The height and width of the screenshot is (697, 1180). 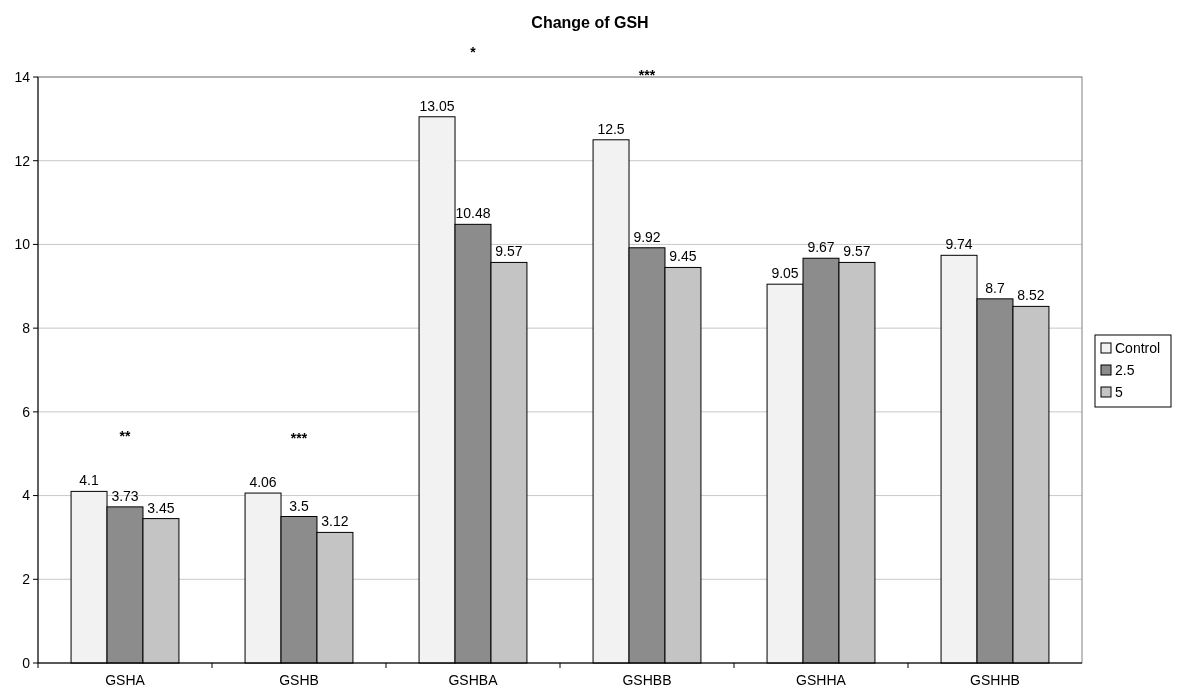 What do you see at coordinates (590, 22) in the screenshot?
I see `chart-title: Change of GSH` at bounding box center [590, 22].